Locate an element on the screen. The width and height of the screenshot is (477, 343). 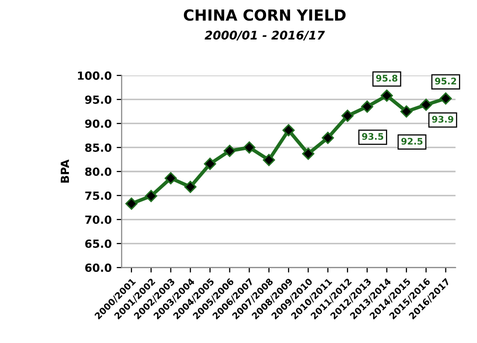
y-tick-label: 60.0 is located at coordinates (98, 268).